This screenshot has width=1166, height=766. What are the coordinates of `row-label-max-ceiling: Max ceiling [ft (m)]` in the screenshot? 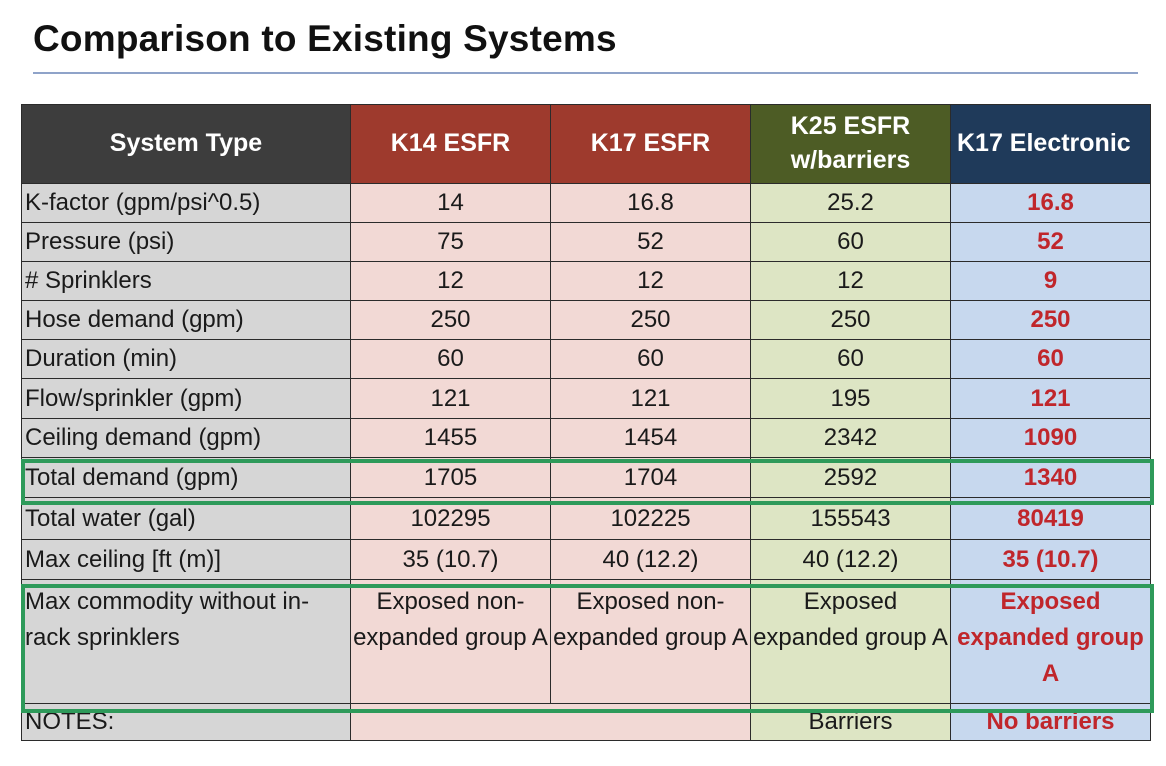 It's located at (186, 560).